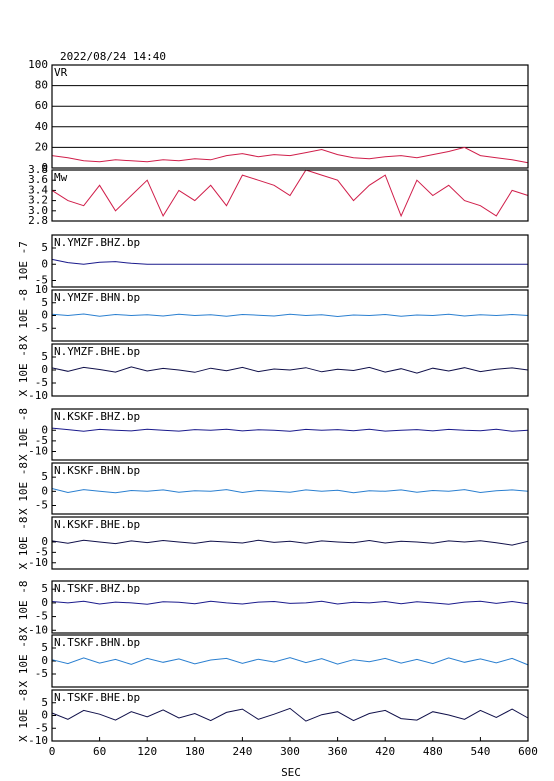 Image resolution: width=554 pixels, height=781 pixels. I want to click on x-tick-label: 360, so click(338, 751).